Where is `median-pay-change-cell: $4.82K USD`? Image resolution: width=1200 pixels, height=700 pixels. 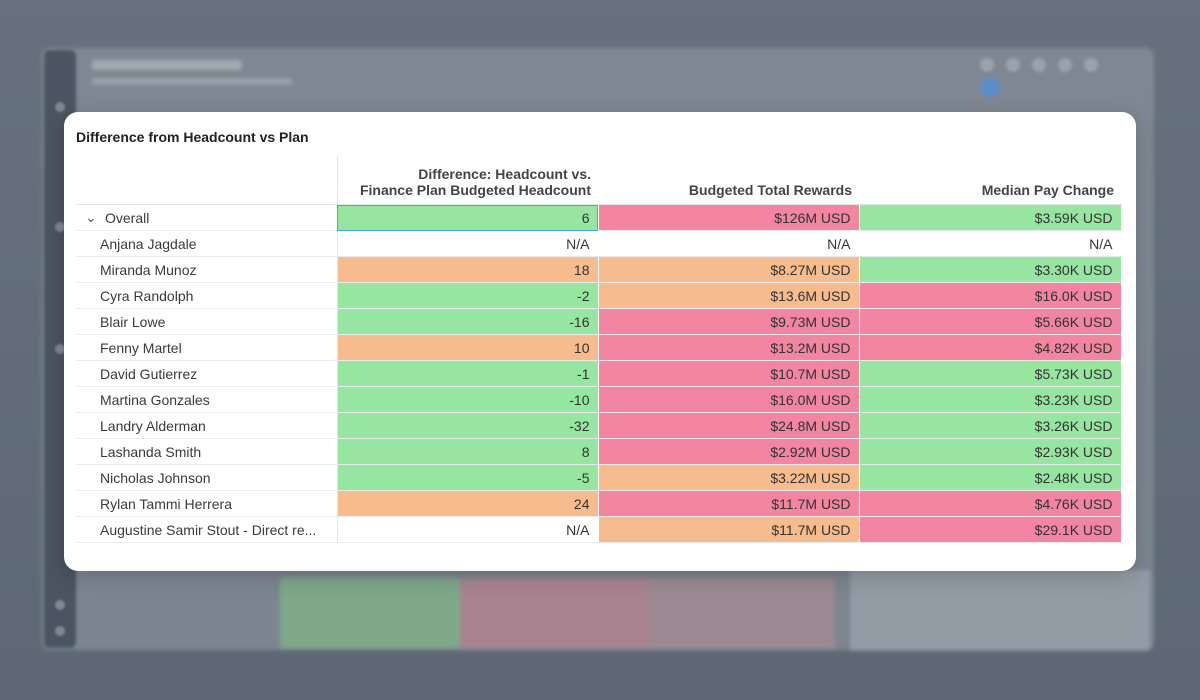 median-pay-change-cell: $4.82K USD is located at coordinates (990, 347).